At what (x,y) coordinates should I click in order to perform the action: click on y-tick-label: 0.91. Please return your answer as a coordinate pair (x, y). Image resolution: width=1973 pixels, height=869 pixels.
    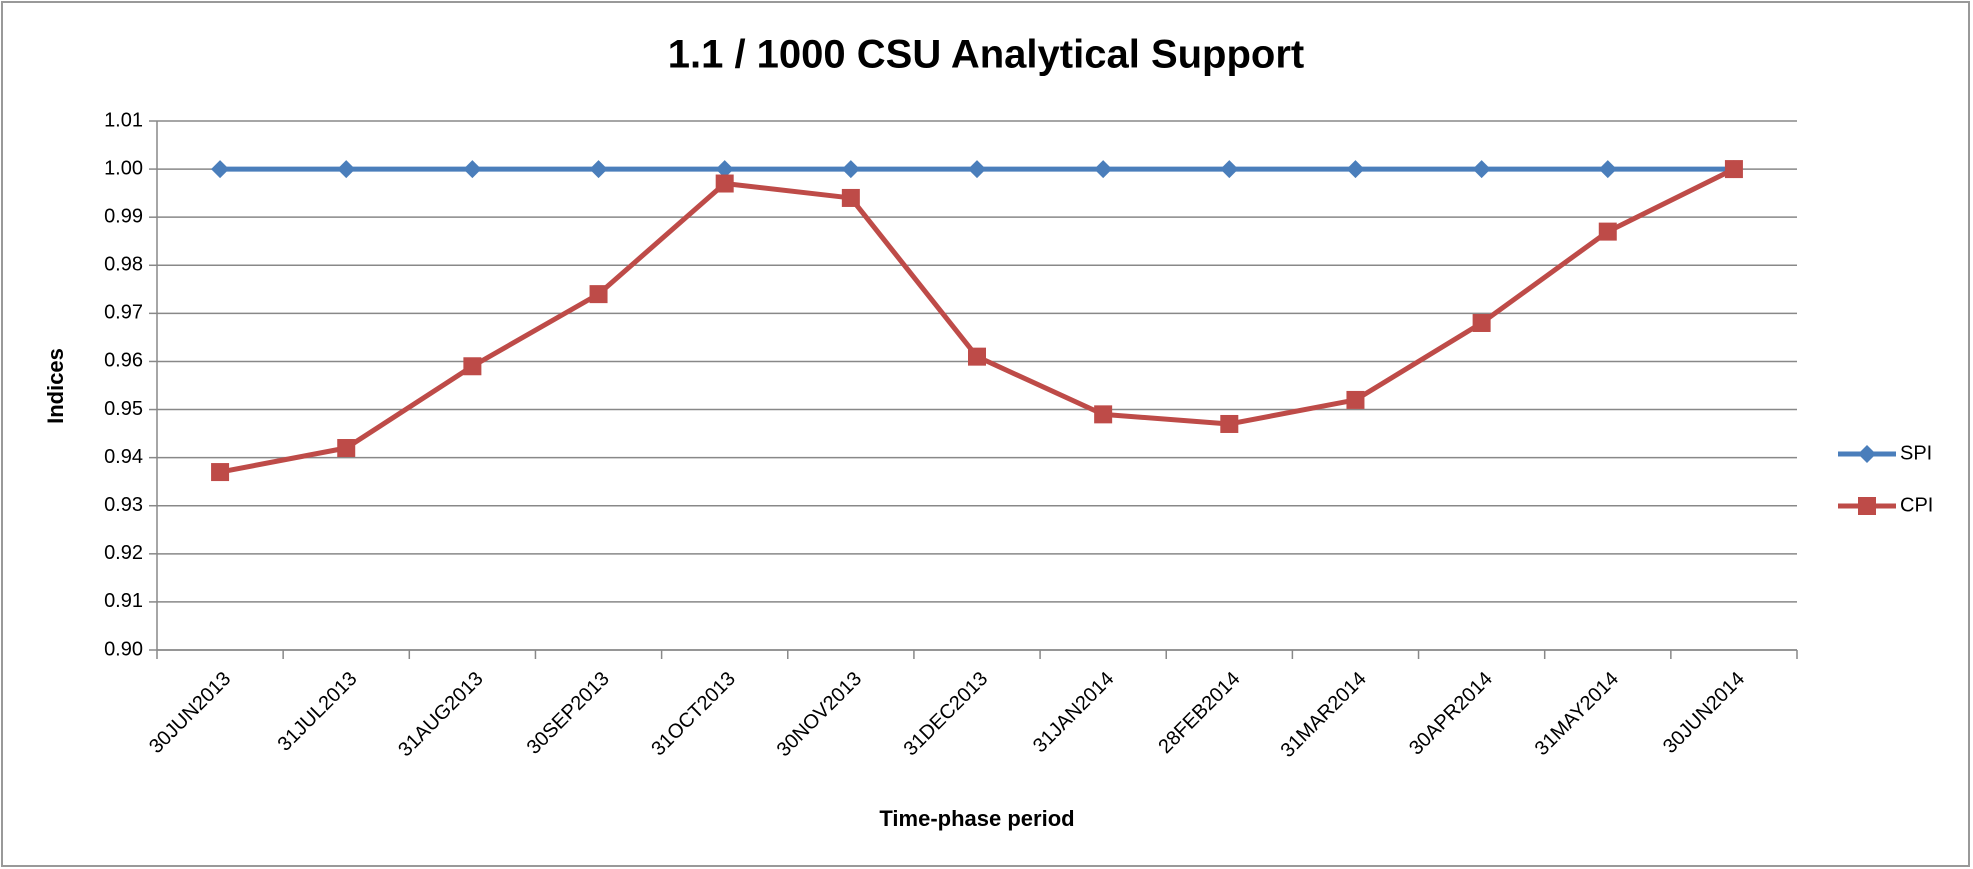
    Looking at the image, I should click on (123, 601).